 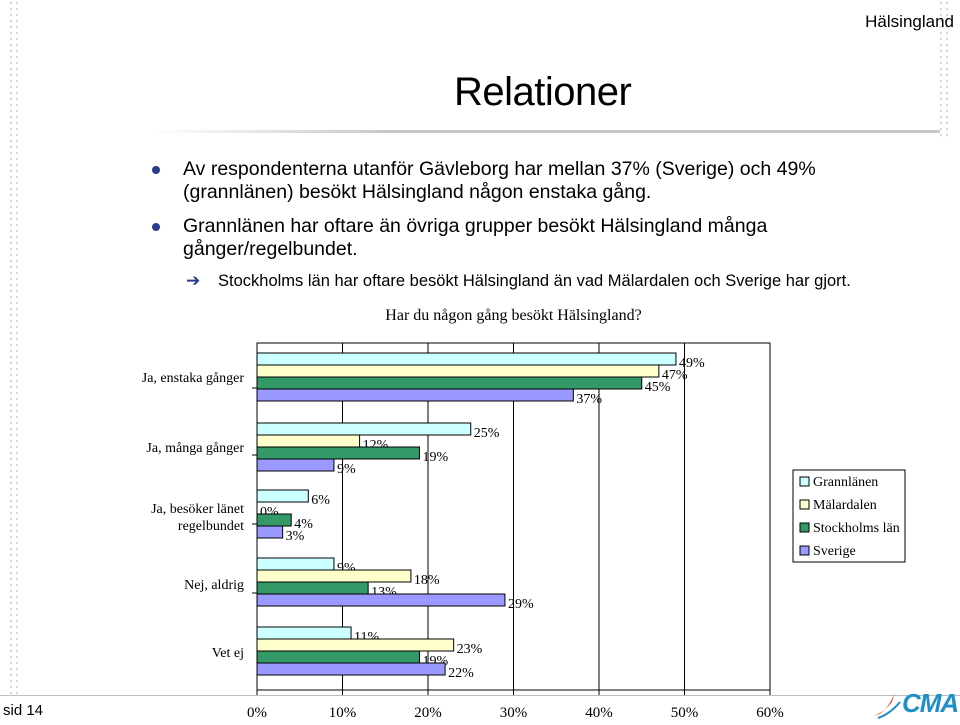 I want to click on data-label: 6%, so click(x=320, y=500).